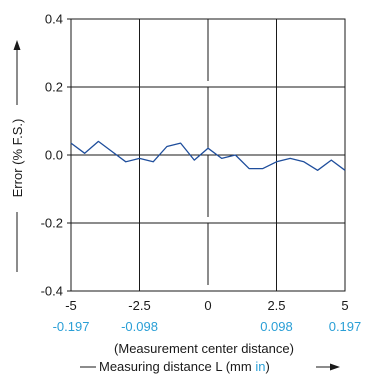 The width and height of the screenshot is (367, 374). What do you see at coordinates (276, 305) in the screenshot?
I see `x-tick-label-3: 2.5` at bounding box center [276, 305].